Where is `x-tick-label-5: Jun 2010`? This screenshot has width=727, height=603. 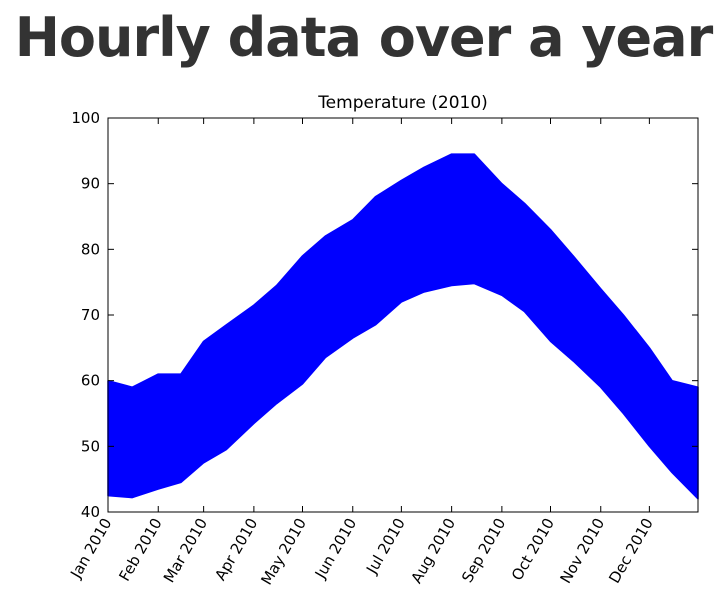
x-tick-label-5: Jun 2010 is located at coordinates (335, 548).